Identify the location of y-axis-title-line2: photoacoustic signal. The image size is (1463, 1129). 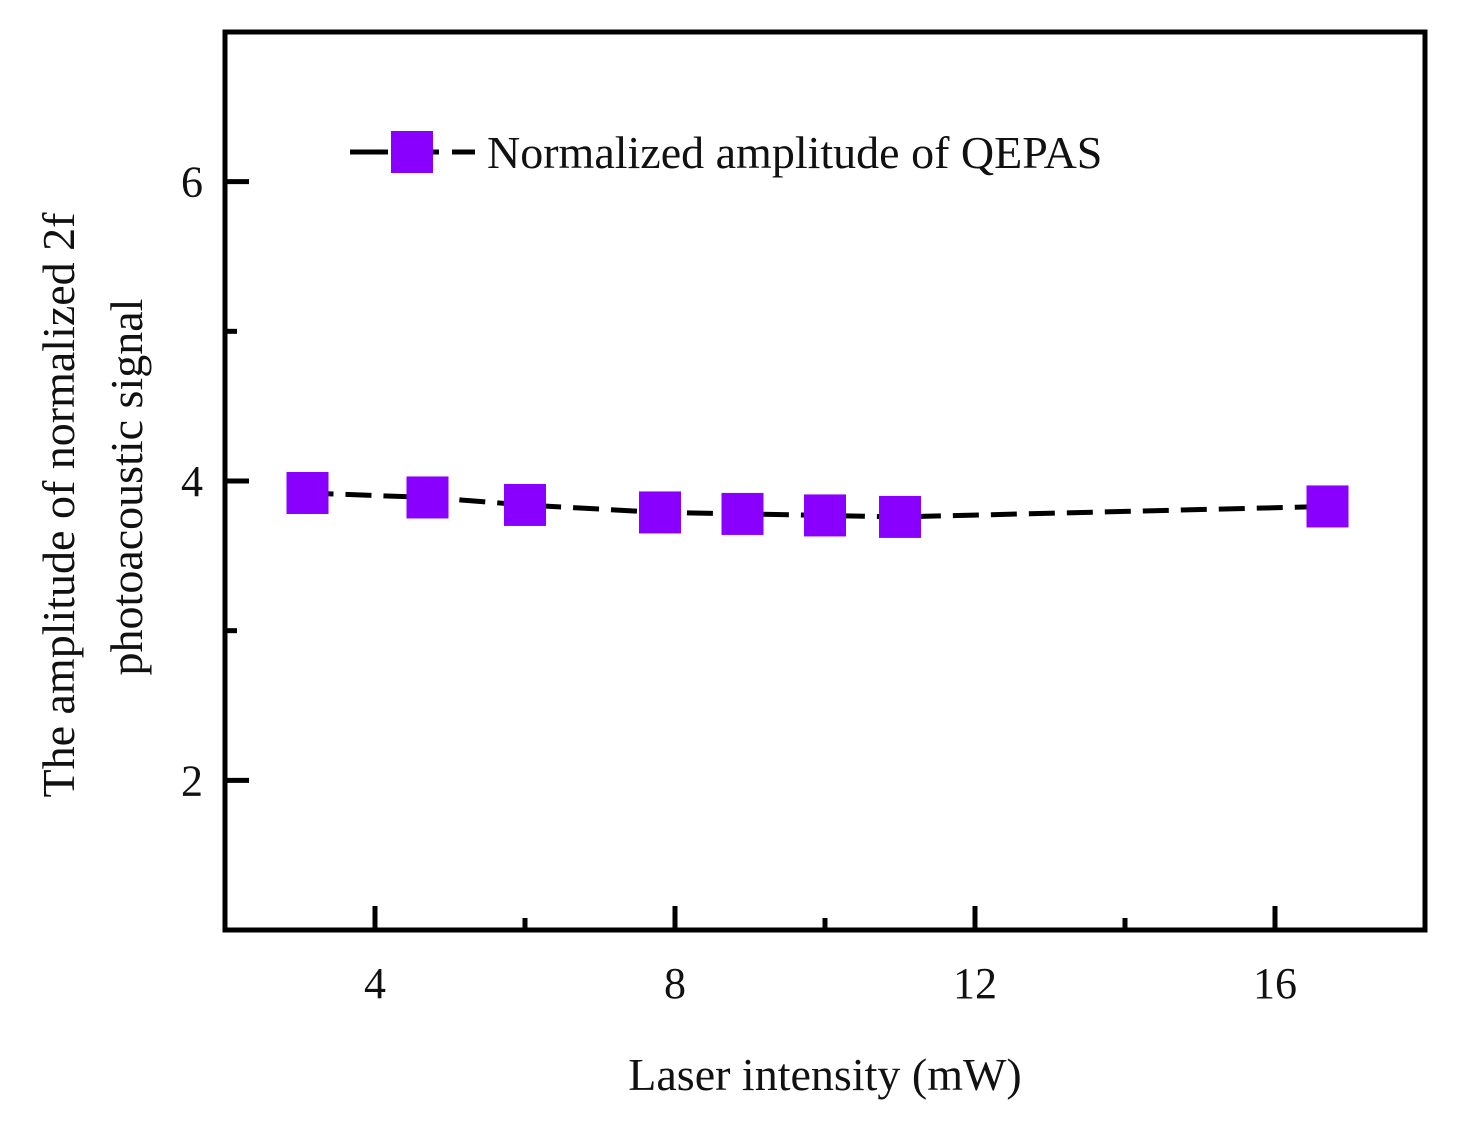
(126, 487).